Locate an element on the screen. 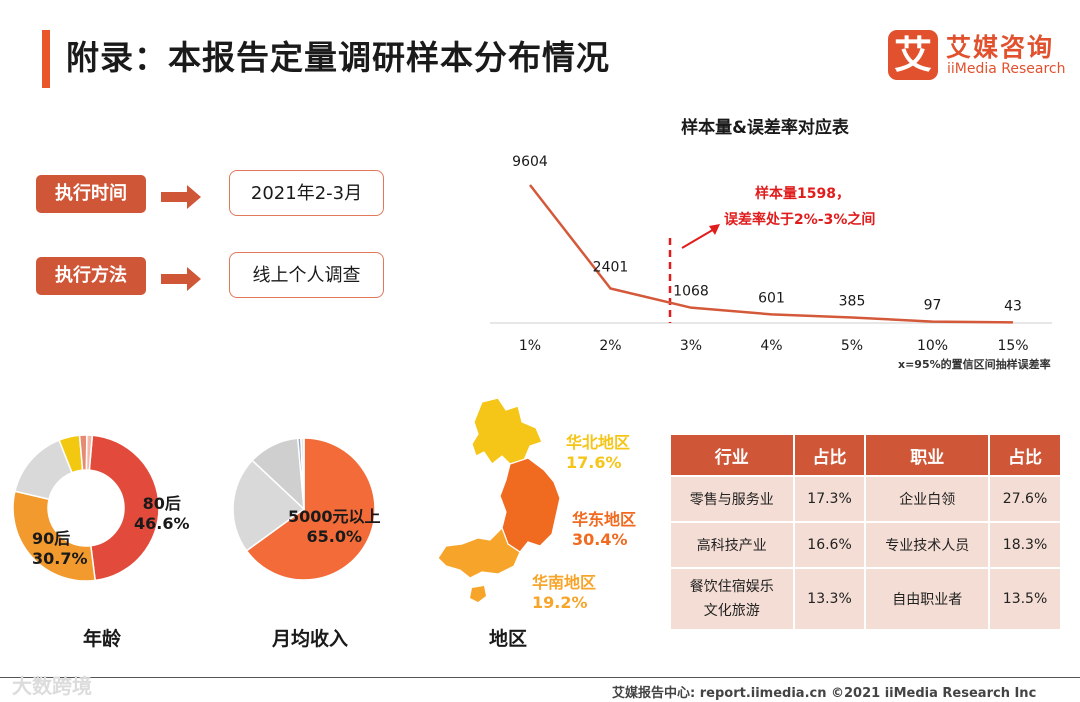 The height and width of the screenshot is (702, 1080). table-cell: 18.3% is located at coordinates (1025, 545).